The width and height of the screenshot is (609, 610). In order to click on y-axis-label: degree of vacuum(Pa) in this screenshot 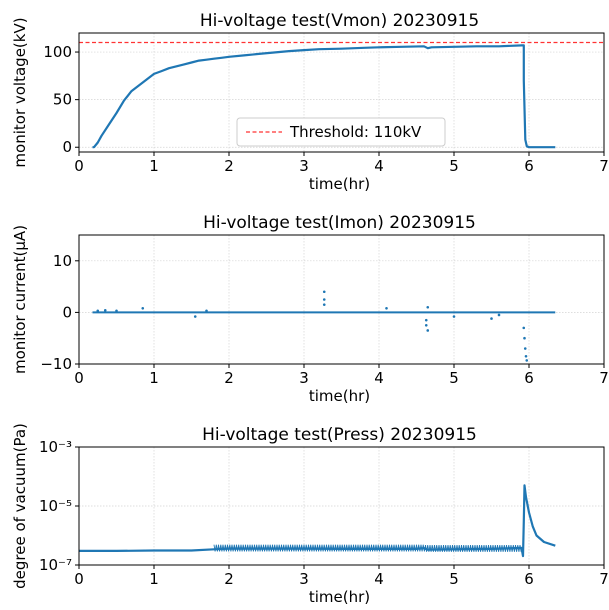, I will do `click(20, 506)`.